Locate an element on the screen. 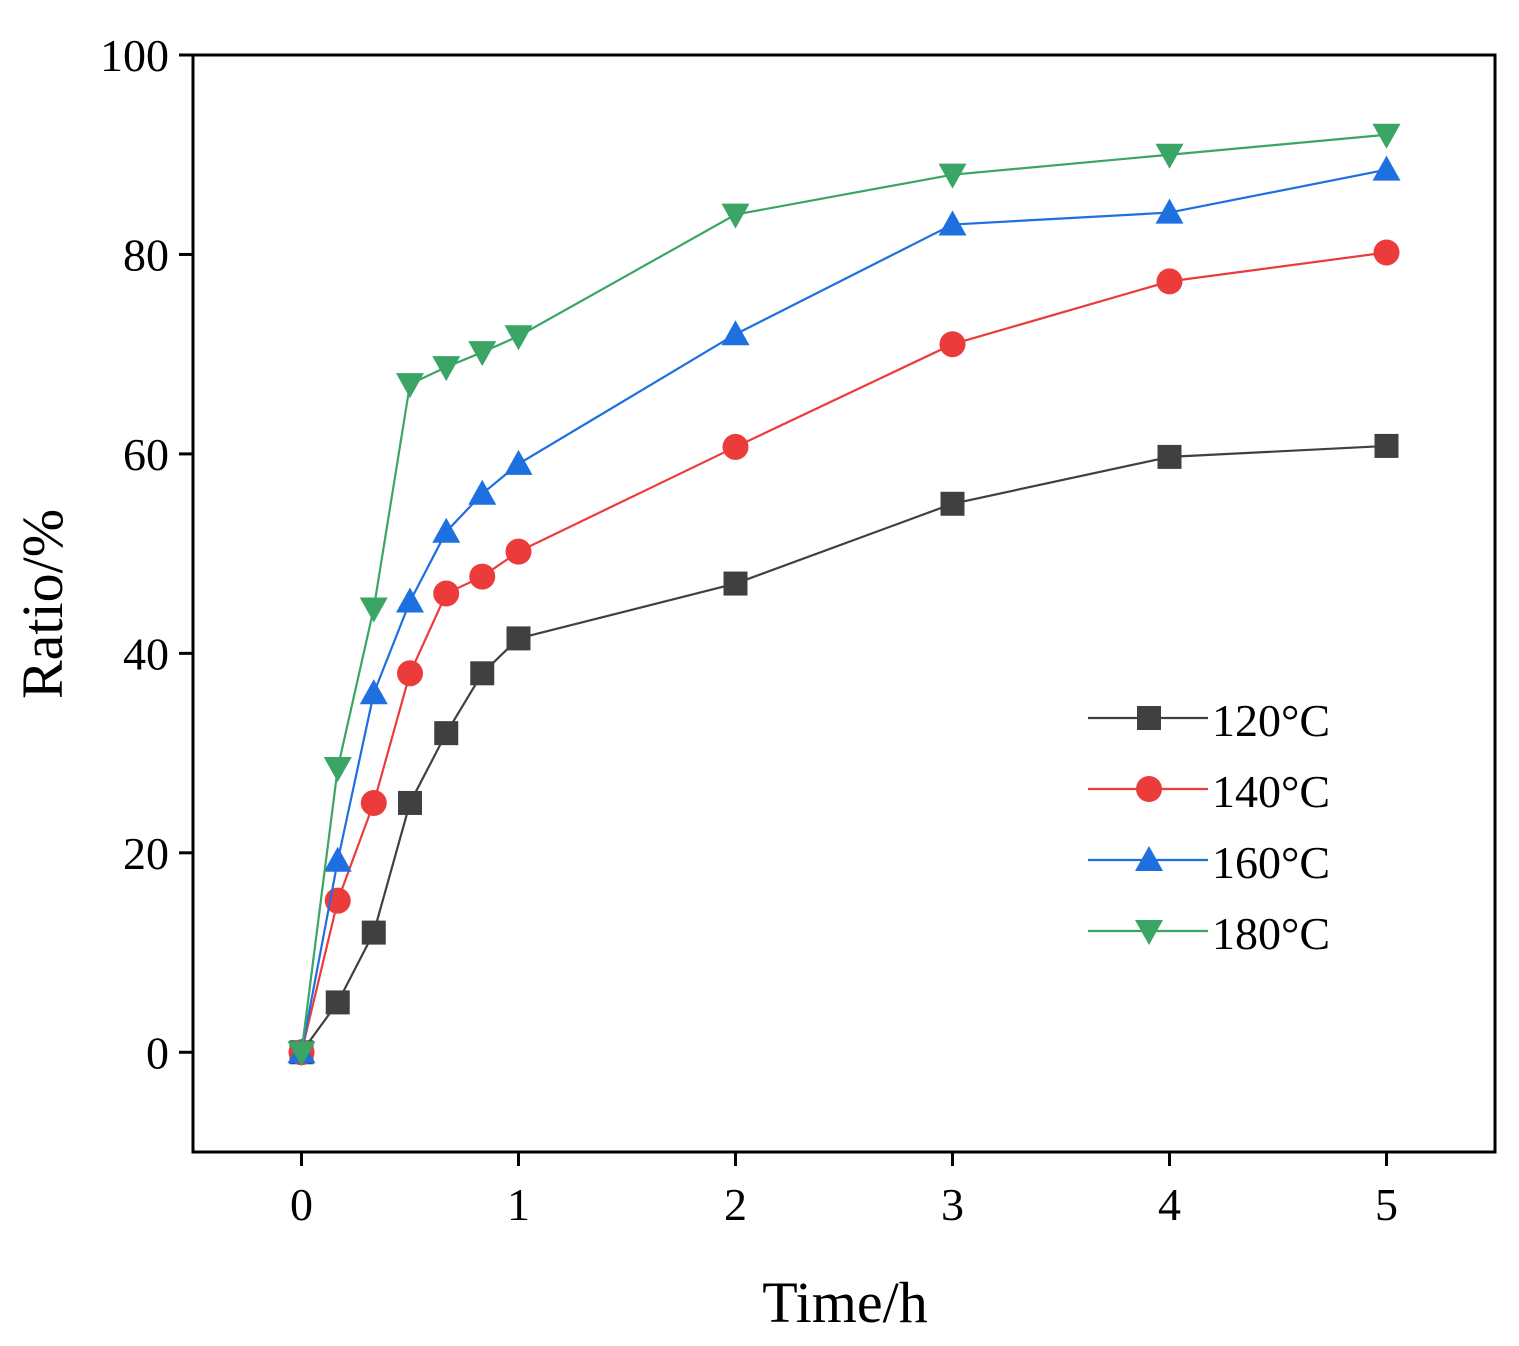 Image resolution: width=1519 pixels, height=1346 pixels. y-tick-label: 0 is located at coordinates (157, 1052).